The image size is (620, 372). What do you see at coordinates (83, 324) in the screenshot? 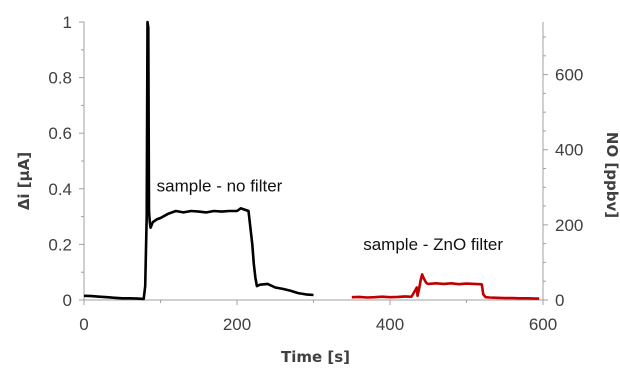
I see `x-tick-label: 0` at bounding box center [83, 324].